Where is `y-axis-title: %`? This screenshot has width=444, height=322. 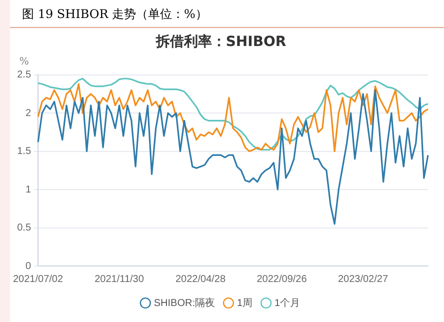 y-axis-title: % is located at coordinates (24, 62).